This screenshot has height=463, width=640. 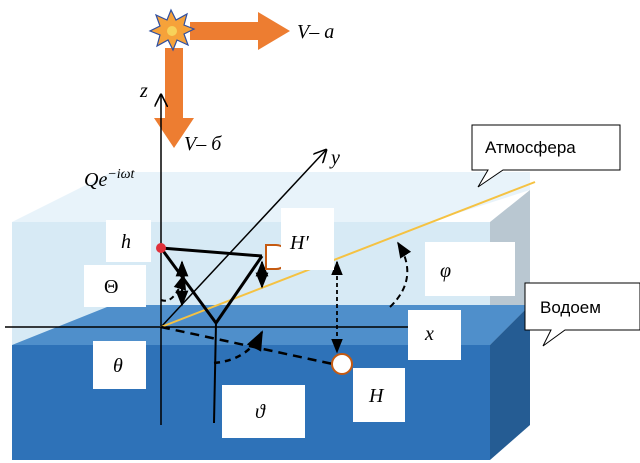 What do you see at coordinates (211, 252) in the screenshot?
I see `source-to-receiver-line` at bounding box center [211, 252].